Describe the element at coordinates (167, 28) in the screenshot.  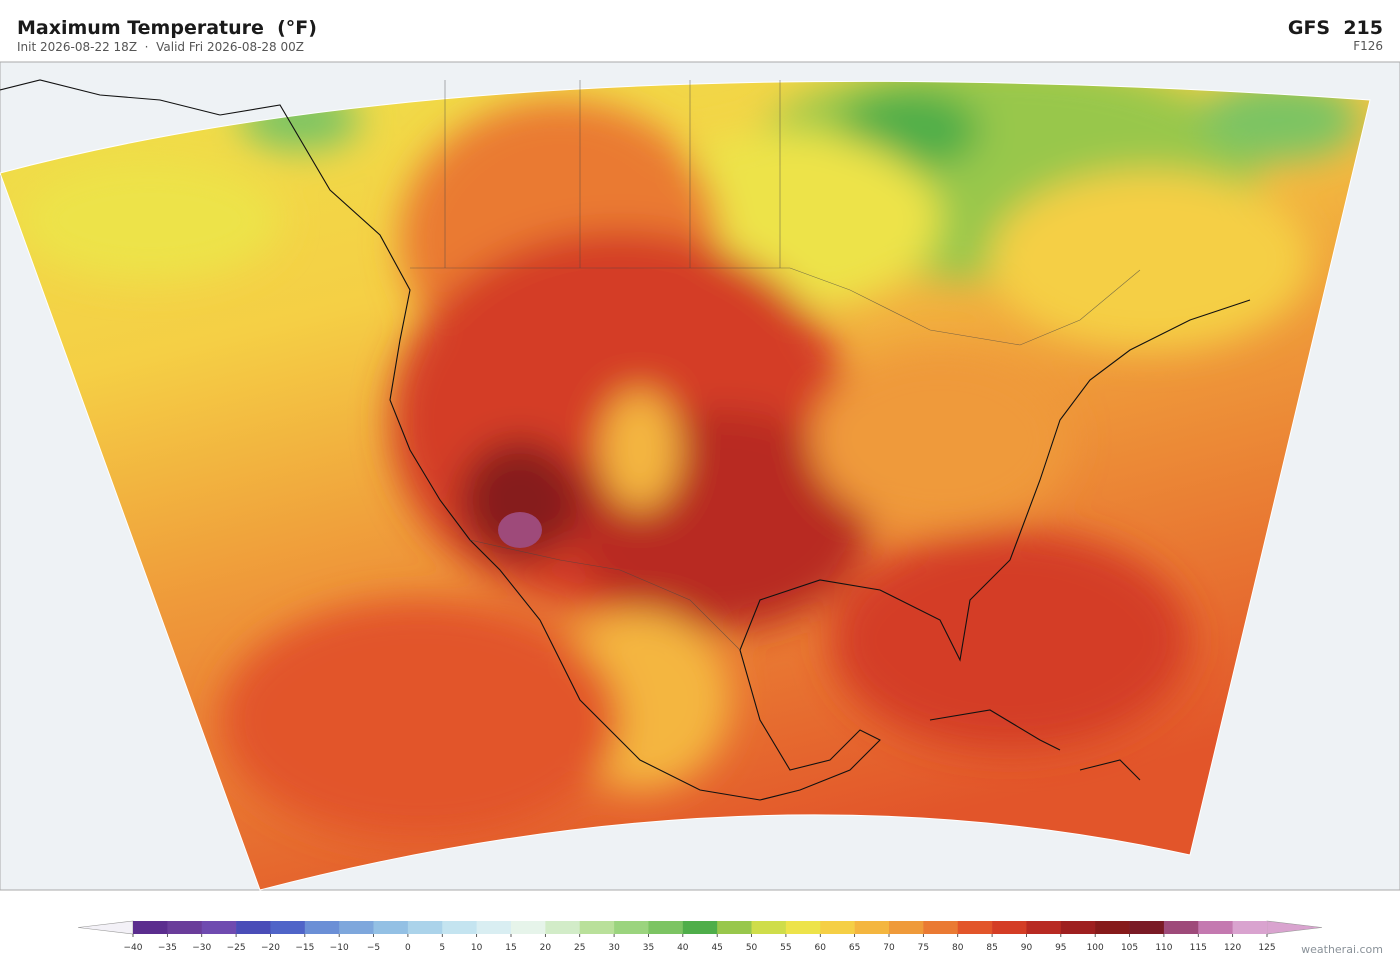
I see `title: Maximum Temperature (°F)` at that location.